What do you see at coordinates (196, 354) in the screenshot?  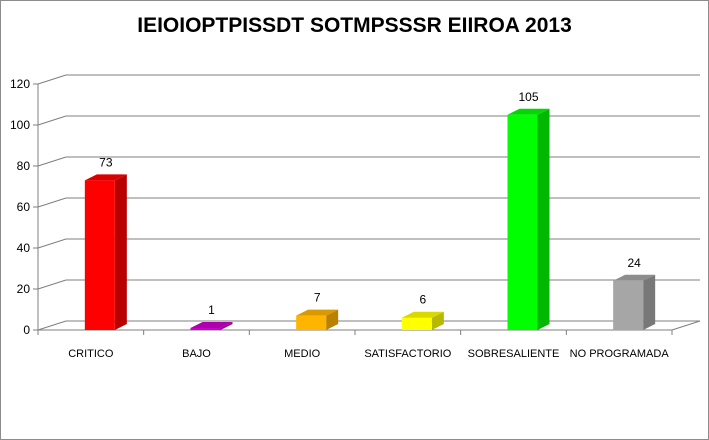 I see `x-tick-label: BAJO` at bounding box center [196, 354].